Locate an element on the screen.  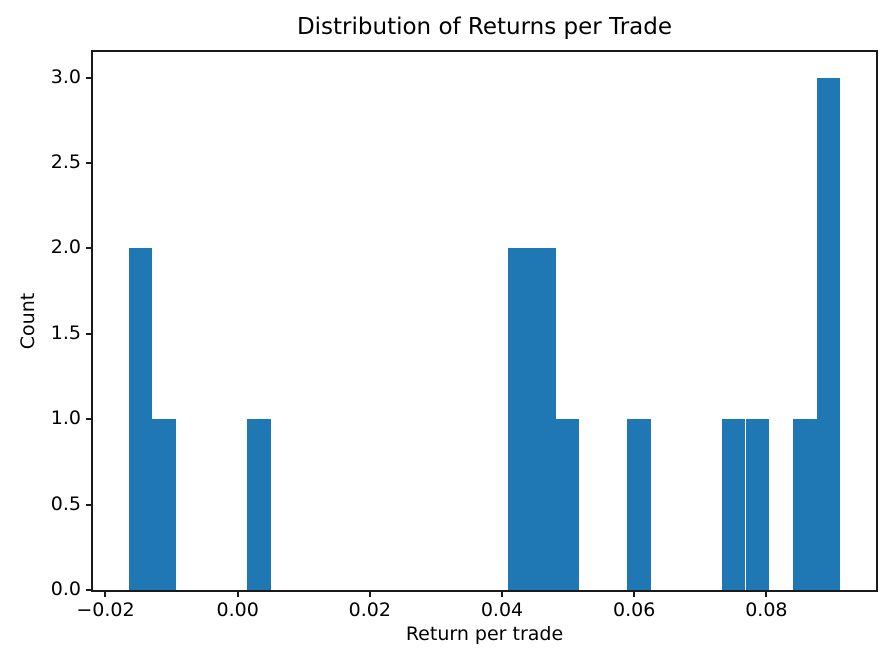
x-tick-label: 0.00 is located at coordinates (237, 610).